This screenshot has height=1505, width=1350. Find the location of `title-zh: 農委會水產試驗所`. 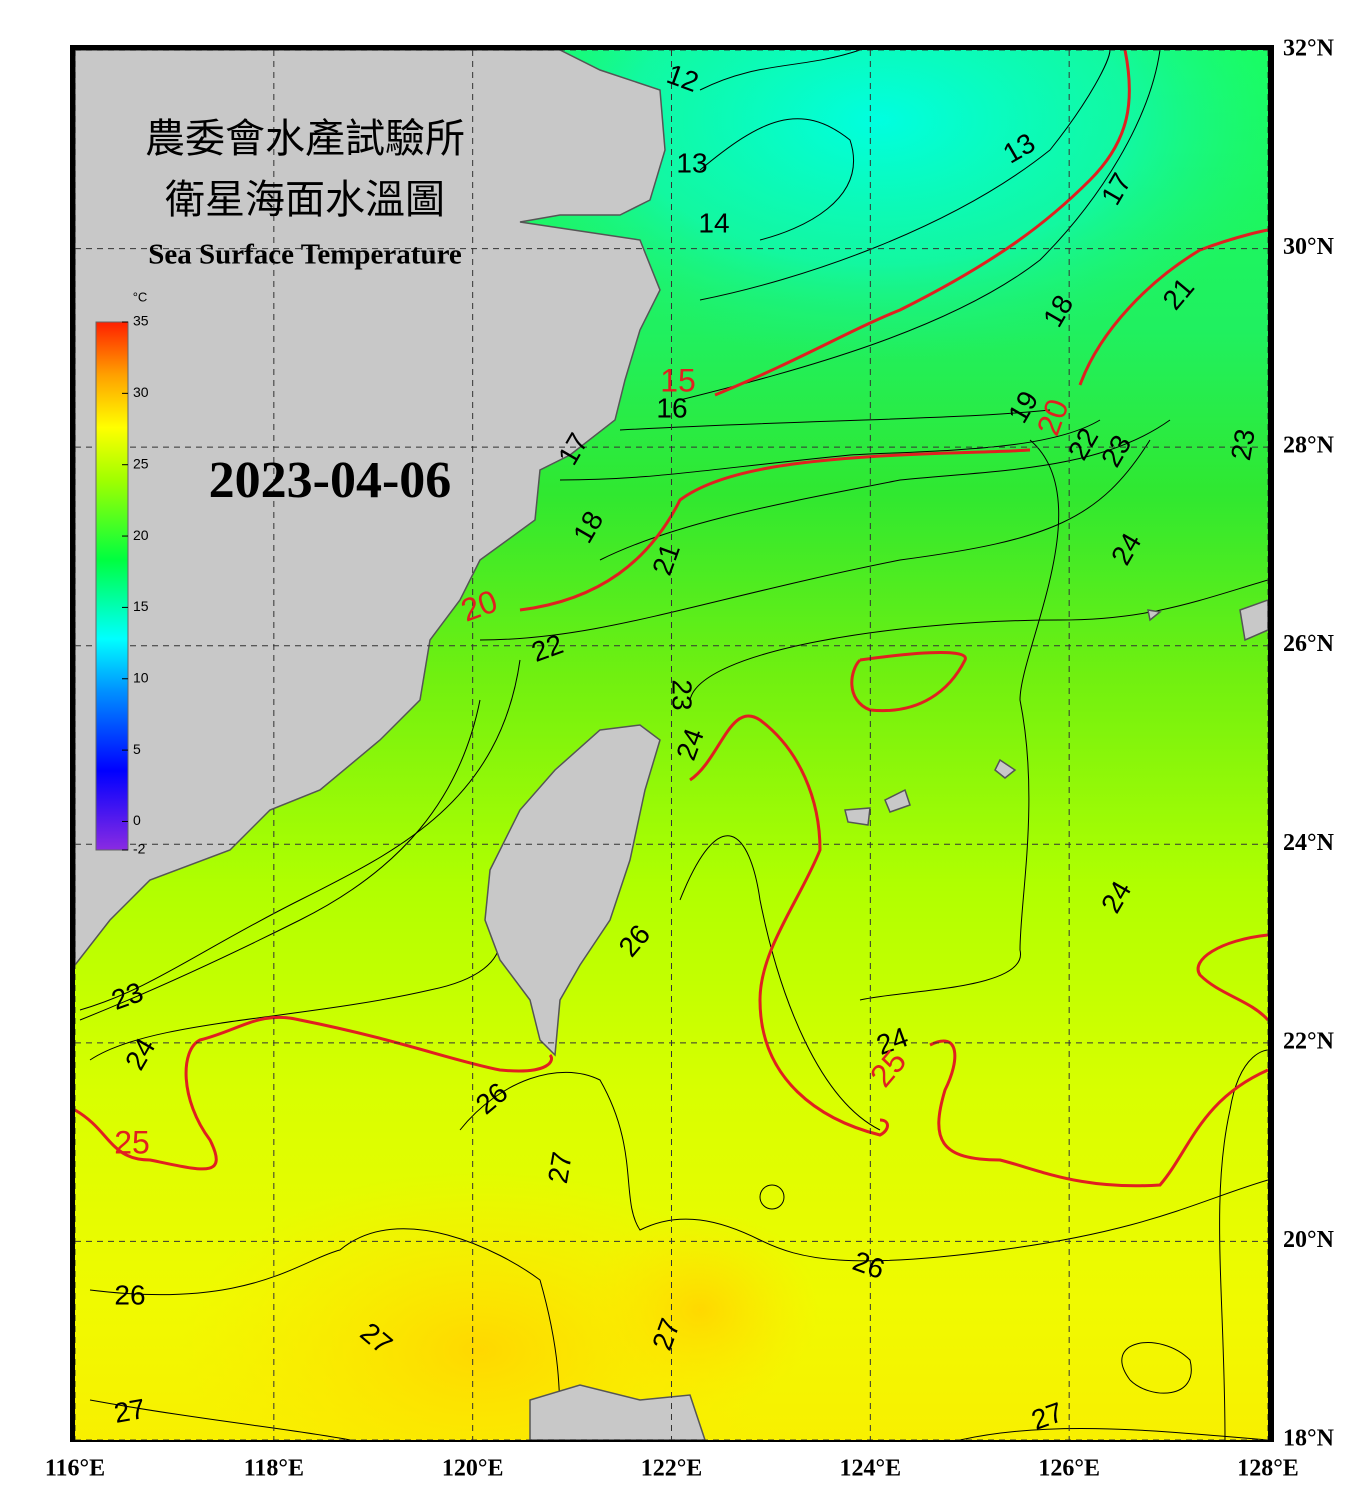

title-zh: 農委會水產試驗所 is located at coordinates (305, 138).